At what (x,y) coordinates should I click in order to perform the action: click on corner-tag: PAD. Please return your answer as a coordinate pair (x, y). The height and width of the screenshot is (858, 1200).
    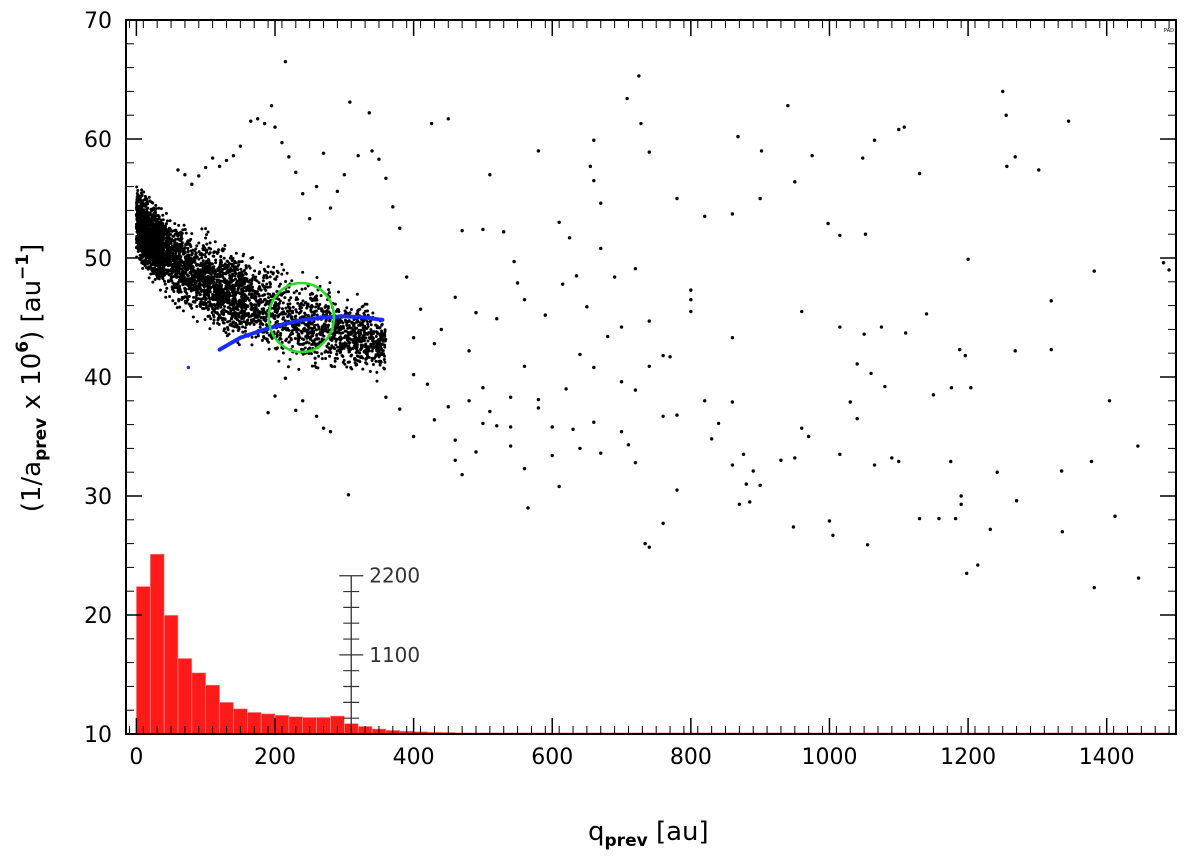
    Looking at the image, I should click on (1169, 31).